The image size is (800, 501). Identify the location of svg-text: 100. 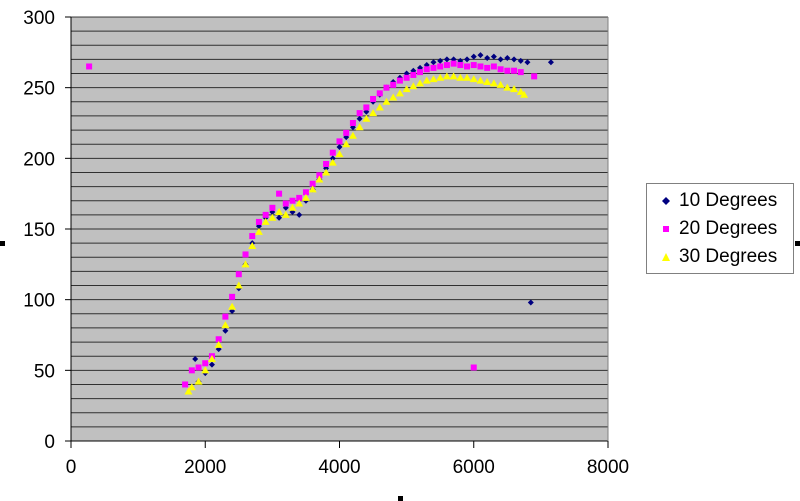
(39, 301).